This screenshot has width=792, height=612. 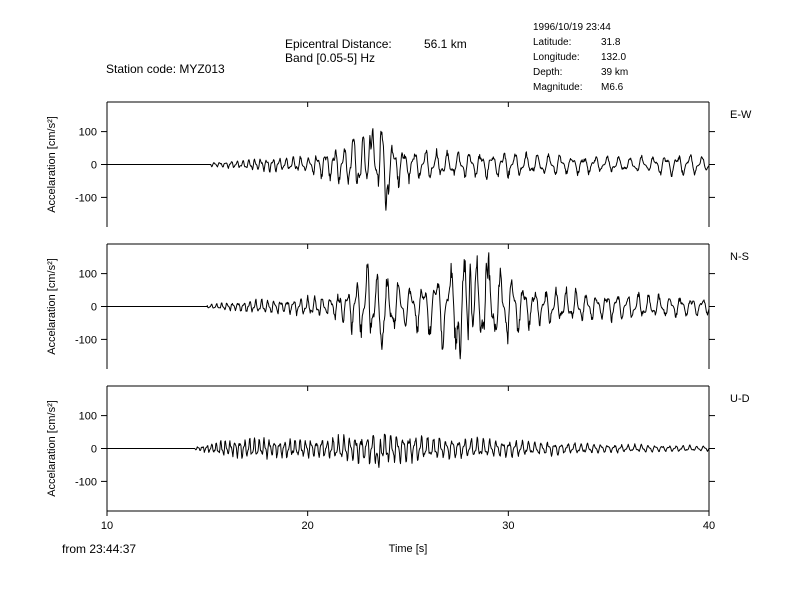 What do you see at coordinates (107, 526) in the screenshot?
I see `xtick-label: 10` at bounding box center [107, 526].